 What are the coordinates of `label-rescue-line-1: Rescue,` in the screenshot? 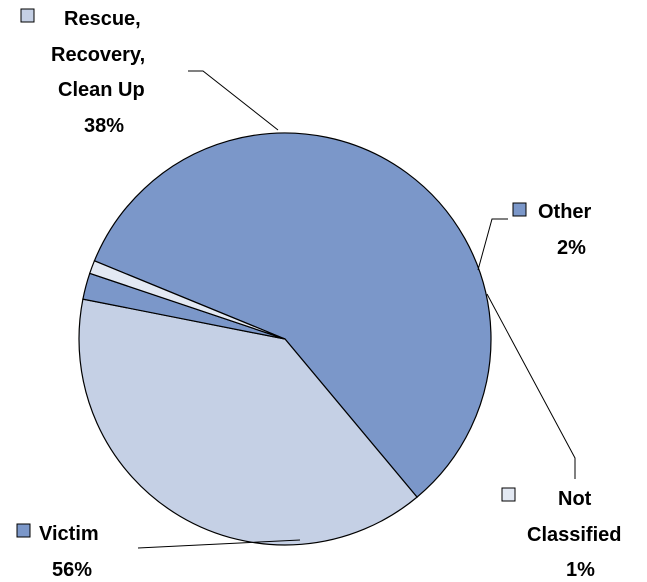 It's located at (102, 19).